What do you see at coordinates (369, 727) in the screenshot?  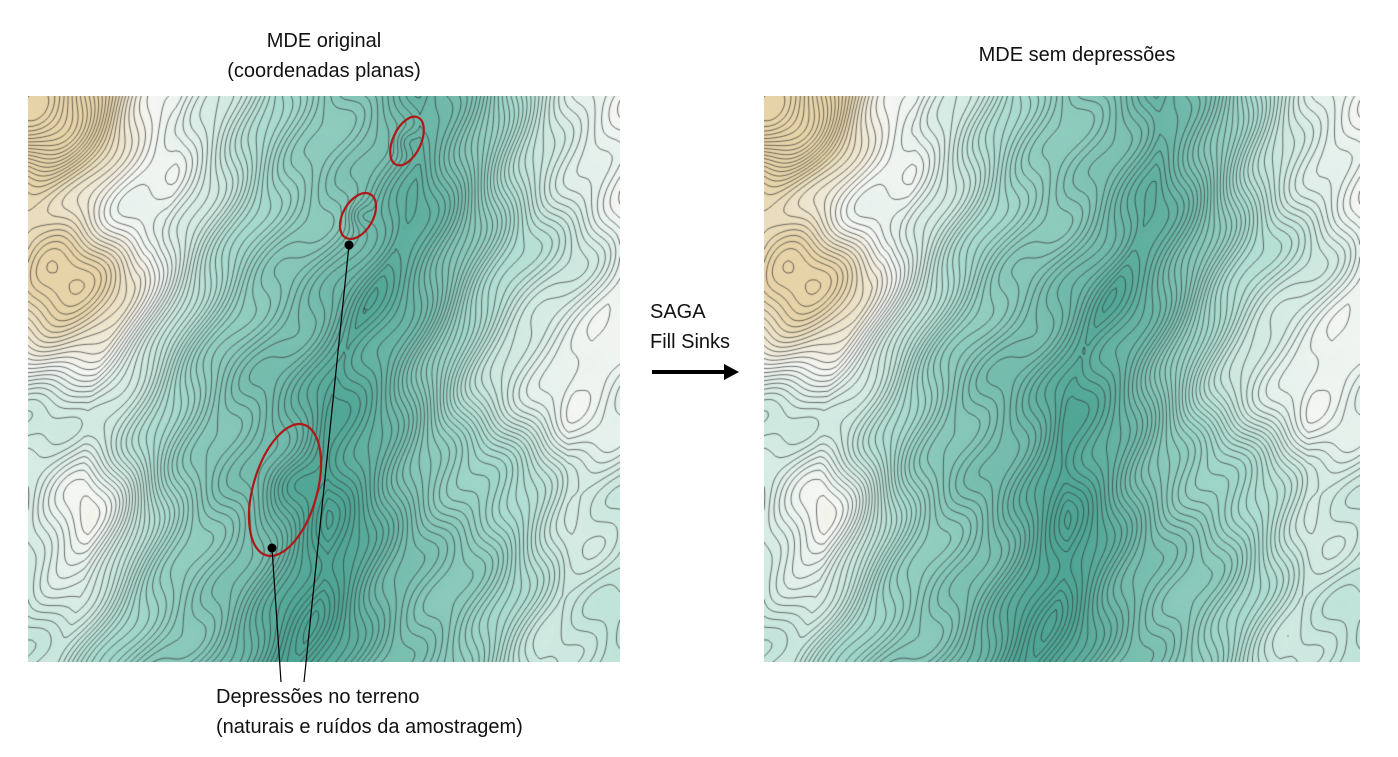 I see `annotation-line2: (naturais e ruídos da amostragem)` at bounding box center [369, 727].